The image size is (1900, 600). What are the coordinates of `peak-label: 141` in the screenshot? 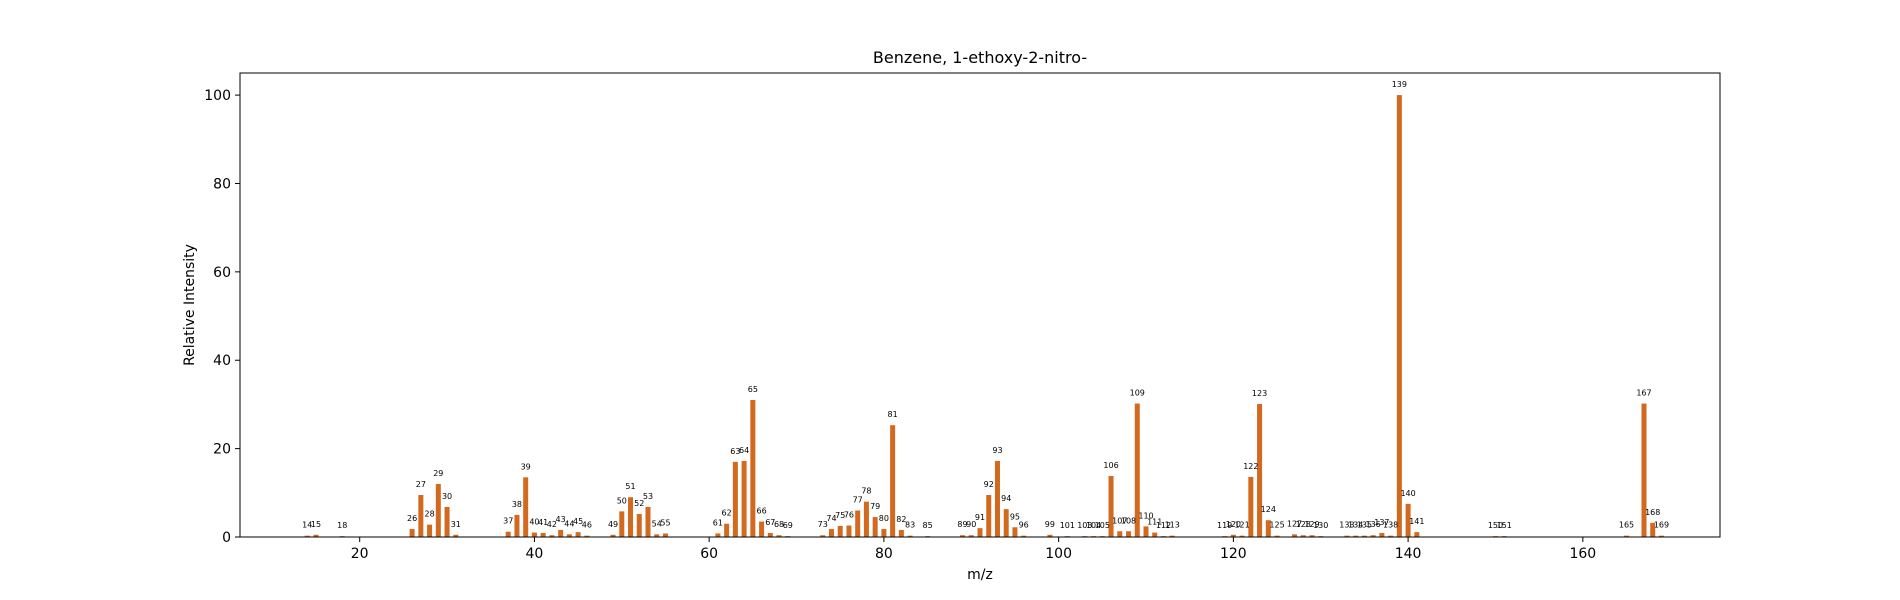 It's located at (1416, 521).